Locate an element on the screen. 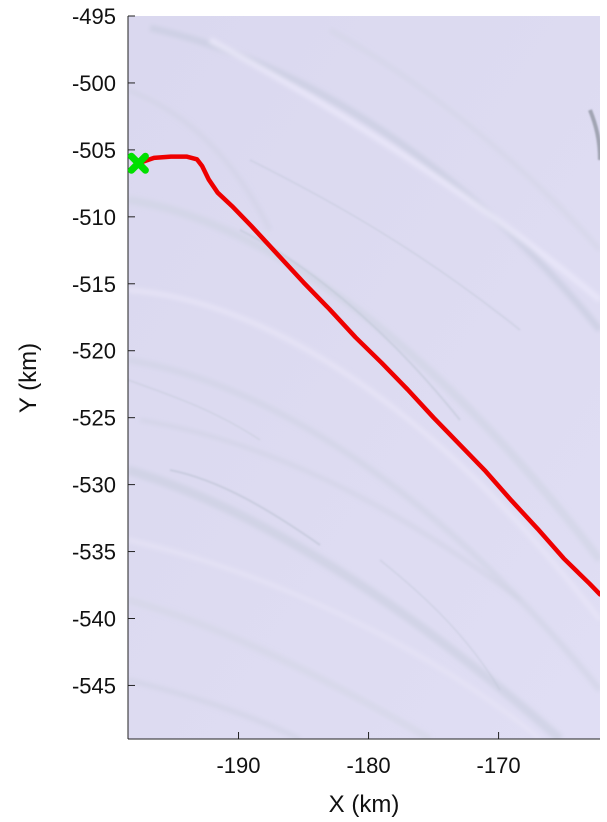  y-tick-label: -500 is located at coordinates (94, 83).